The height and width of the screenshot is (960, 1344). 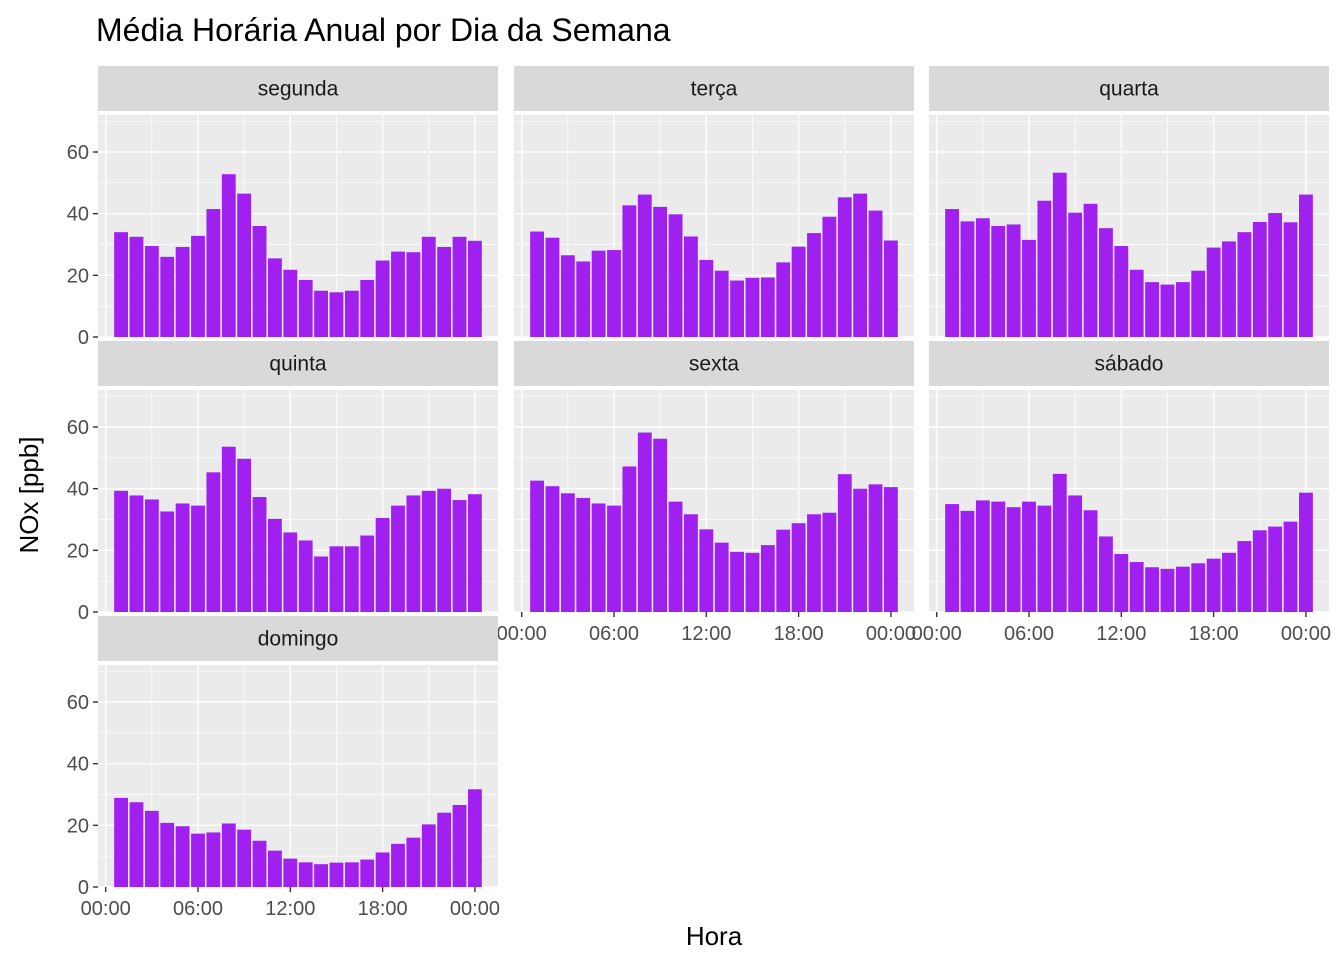 What do you see at coordinates (1152, 589) in the screenshot?
I see `bar-sábado-14` at bounding box center [1152, 589].